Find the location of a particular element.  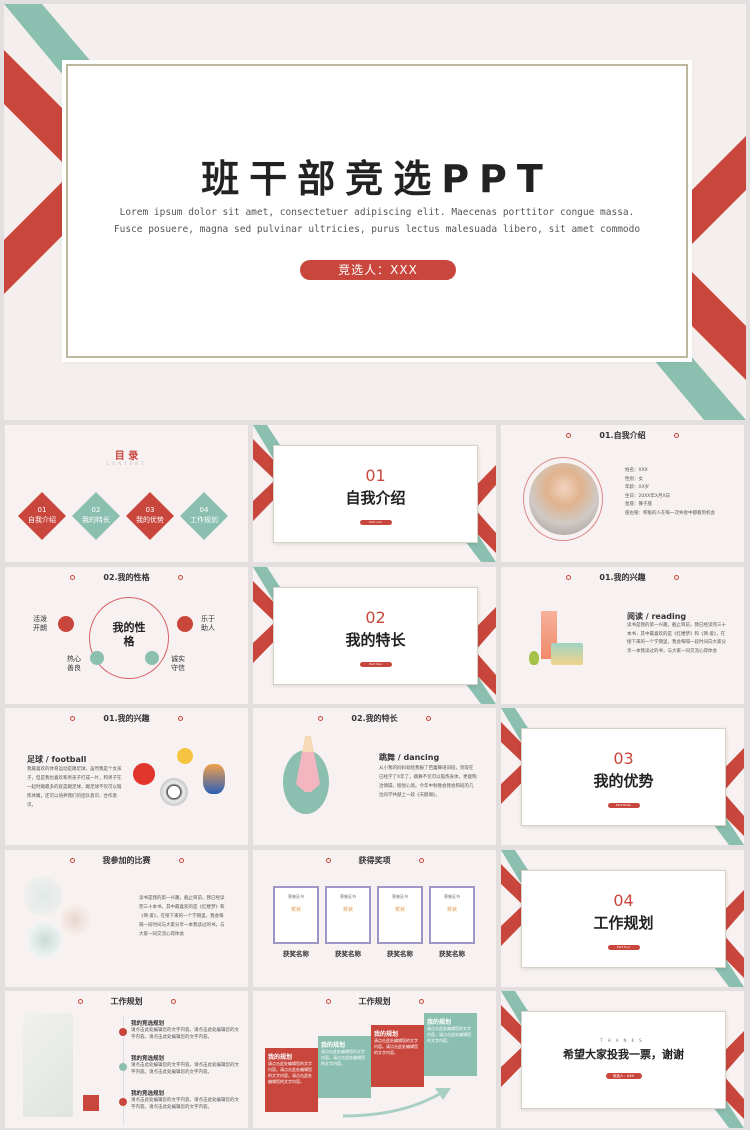

toc-item-1: 01 自我介绍 is located at coordinates (42, 515).